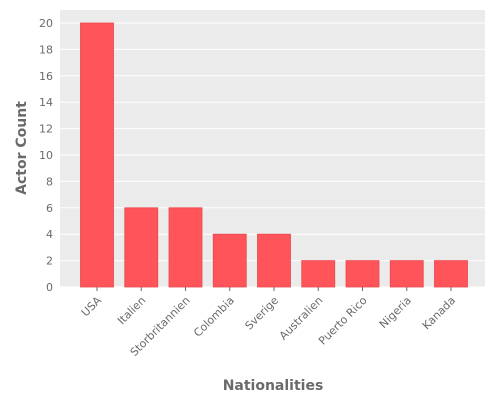 The height and width of the screenshot is (400, 500). Describe the element at coordinates (97, 155) in the screenshot. I see `bar-usa` at that location.